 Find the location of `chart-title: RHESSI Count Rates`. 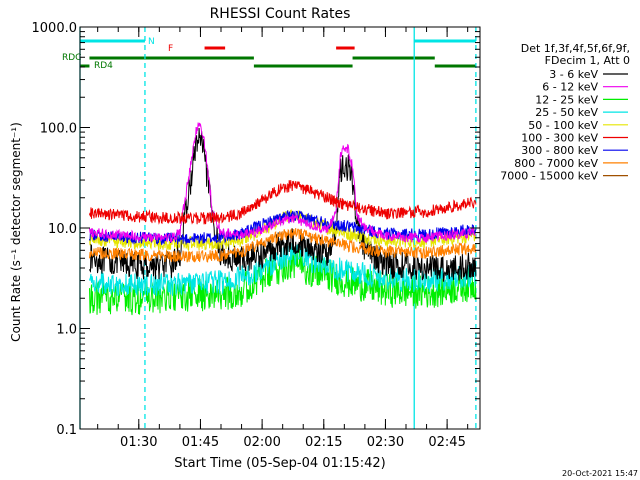

chart-title: RHESSI Count Rates is located at coordinates (280, 14).